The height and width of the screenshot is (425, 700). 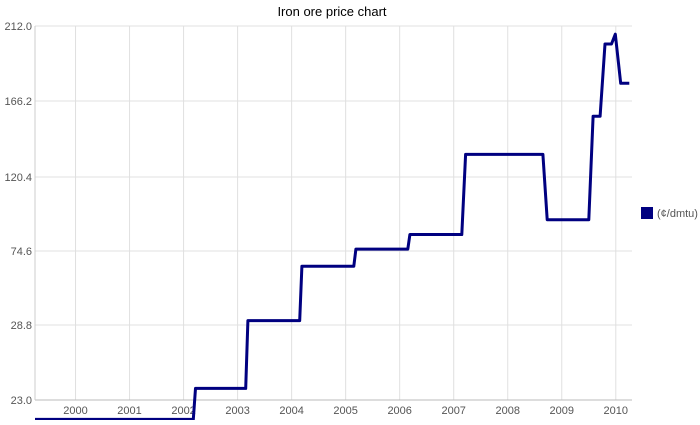 I want to click on y-tick-label: 166.2, so click(x=18, y=102).